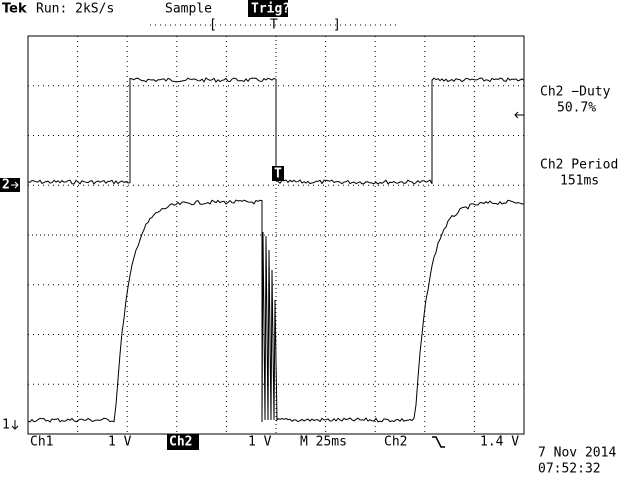  Describe the element at coordinates (579, 165) in the screenshot. I see `measurement-label: Ch2 Period` at that location.